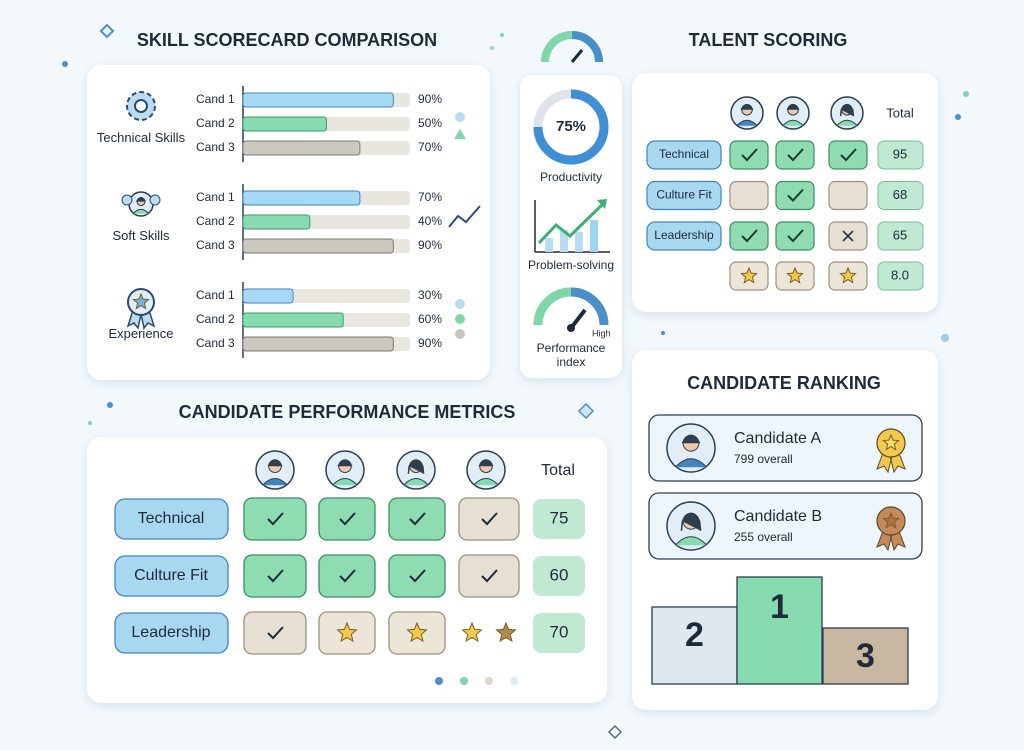 Image resolution: width=1024 pixels, height=750 pixels. What do you see at coordinates (155, 200) in the screenshot?
I see `people-right` at bounding box center [155, 200].